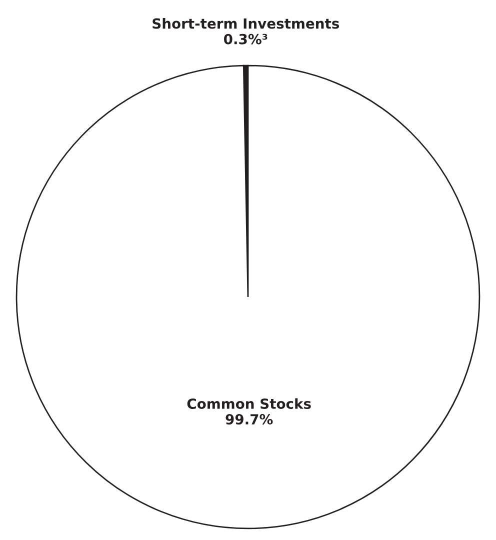 The height and width of the screenshot is (540, 496). I want to click on slice-label: Common Stocks, so click(249, 403).